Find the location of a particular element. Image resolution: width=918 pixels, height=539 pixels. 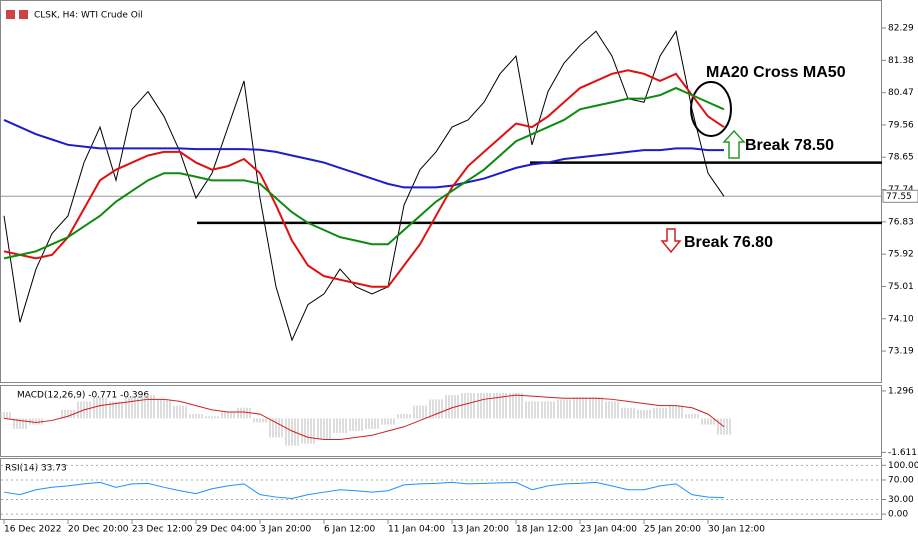

y-tick-label: 74.10 is located at coordinates (901, 319).